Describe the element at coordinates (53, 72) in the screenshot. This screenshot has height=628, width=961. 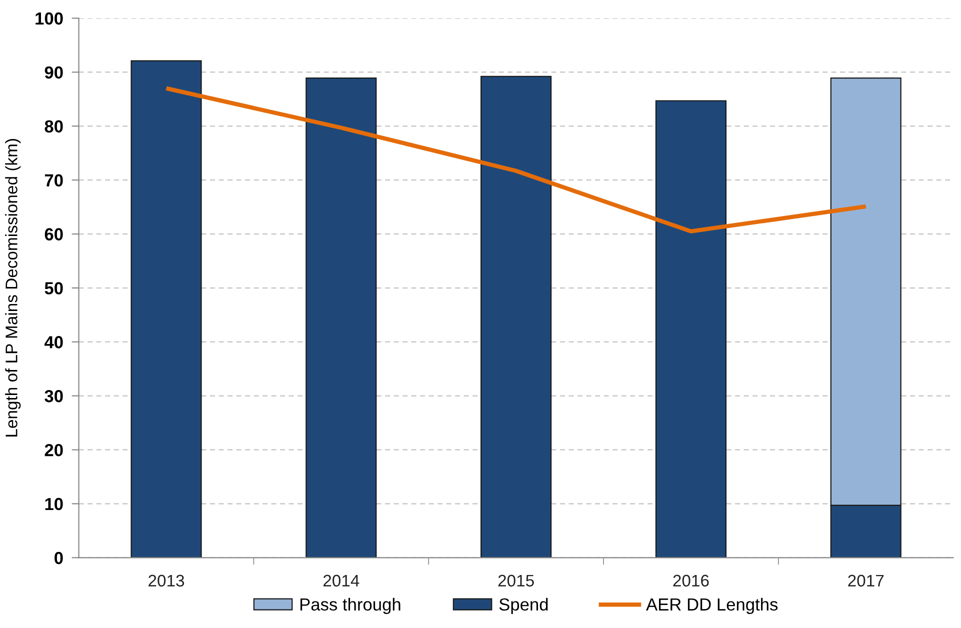
I see `y-tick-label: 90` at that location.